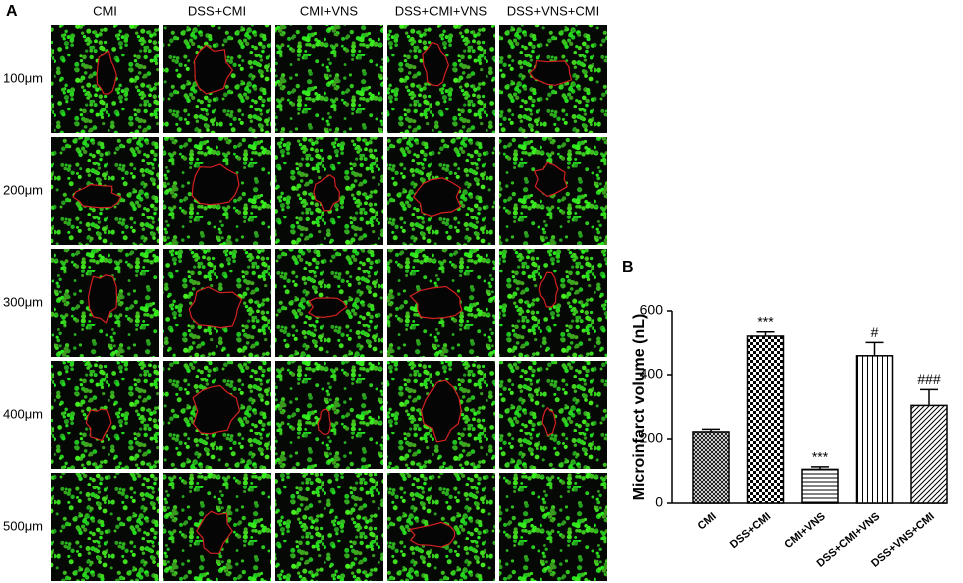  What do you see at coordinates (23, 413) in the screenshot?
I see `row-label: 400μm` at bounding box center [23, 413].